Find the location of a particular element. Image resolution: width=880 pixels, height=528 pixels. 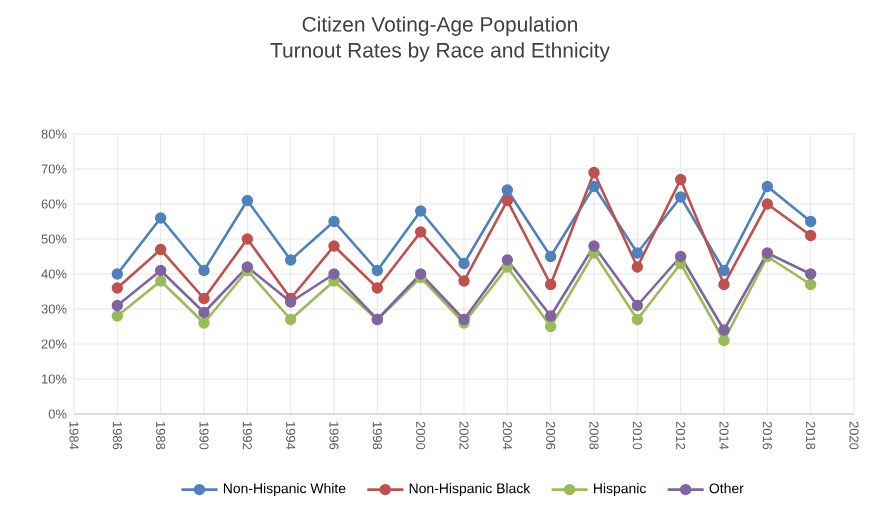

chart-title: Citizen Voting-Age Population Turnout Rates by Race and Ethnicity is located at coordinates (440, 39).